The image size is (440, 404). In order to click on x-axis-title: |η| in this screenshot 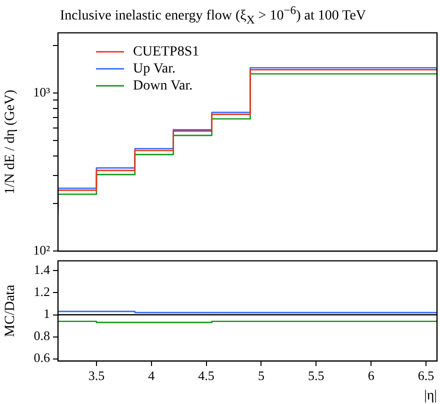, I will do `click(430, 396)`.